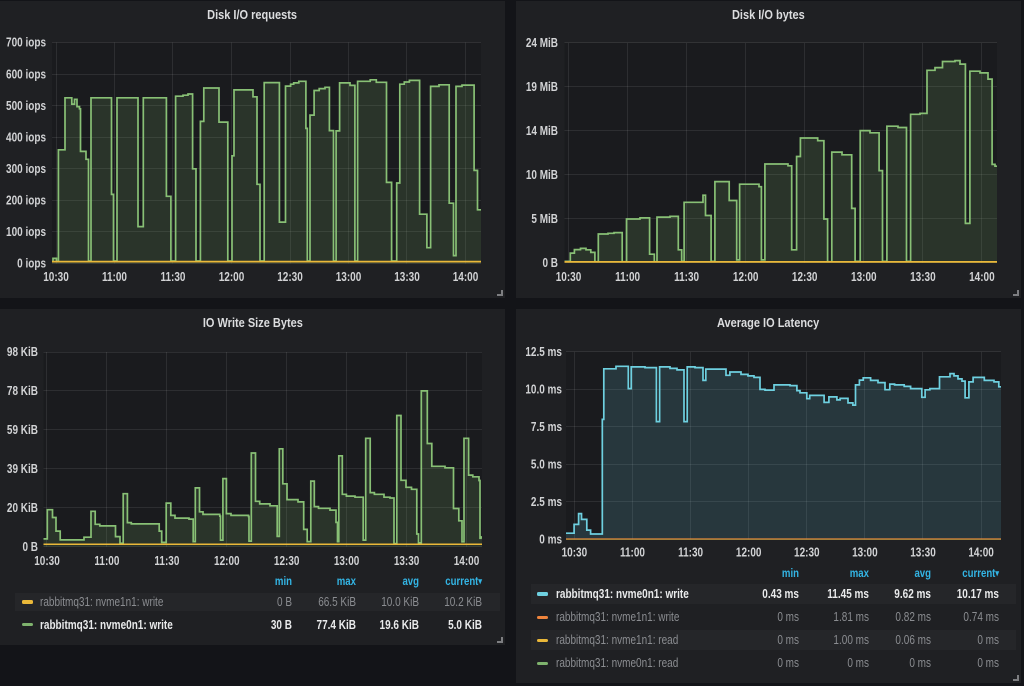  I want to click on svg-text: 12.5 ms, so click(543, 352).